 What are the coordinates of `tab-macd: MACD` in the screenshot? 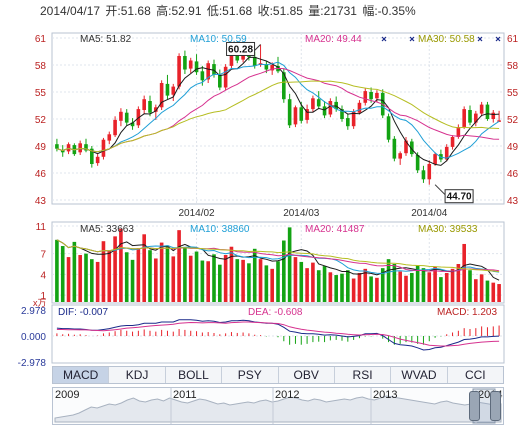 It's located at (81, 375).